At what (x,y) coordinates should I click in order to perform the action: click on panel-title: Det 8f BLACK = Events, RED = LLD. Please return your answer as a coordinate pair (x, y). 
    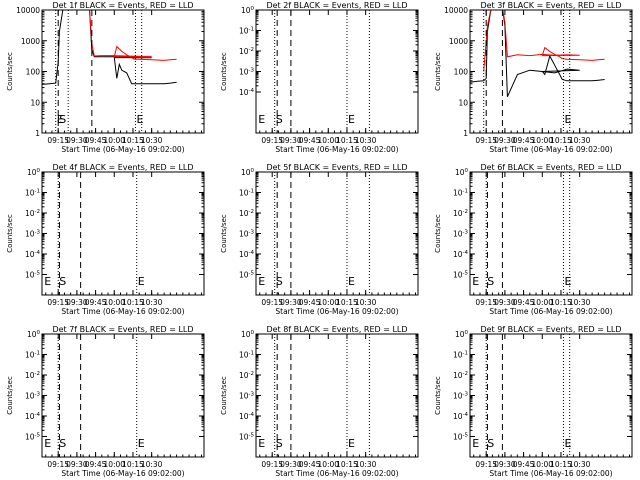
    Looking at the image, I should click on (336, 329).